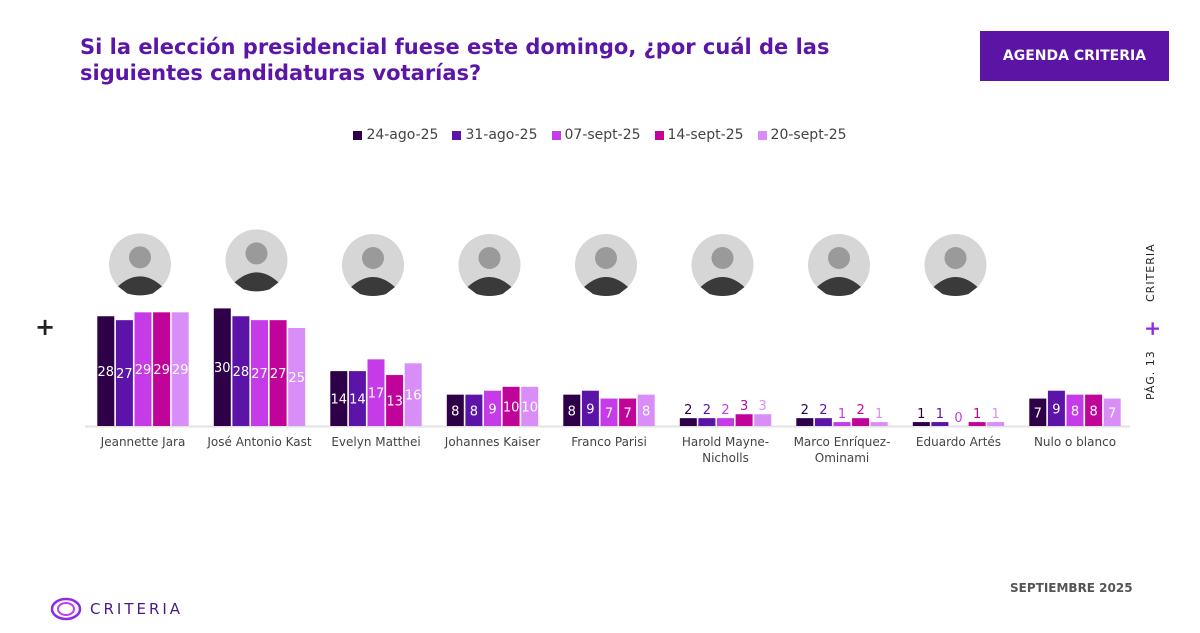 The height and width of the screenshot is (633, 1200). What do you see at coordinates (339, 400) in the screenshot?
I see `data-label: 14` at bounding box center [339, 400].